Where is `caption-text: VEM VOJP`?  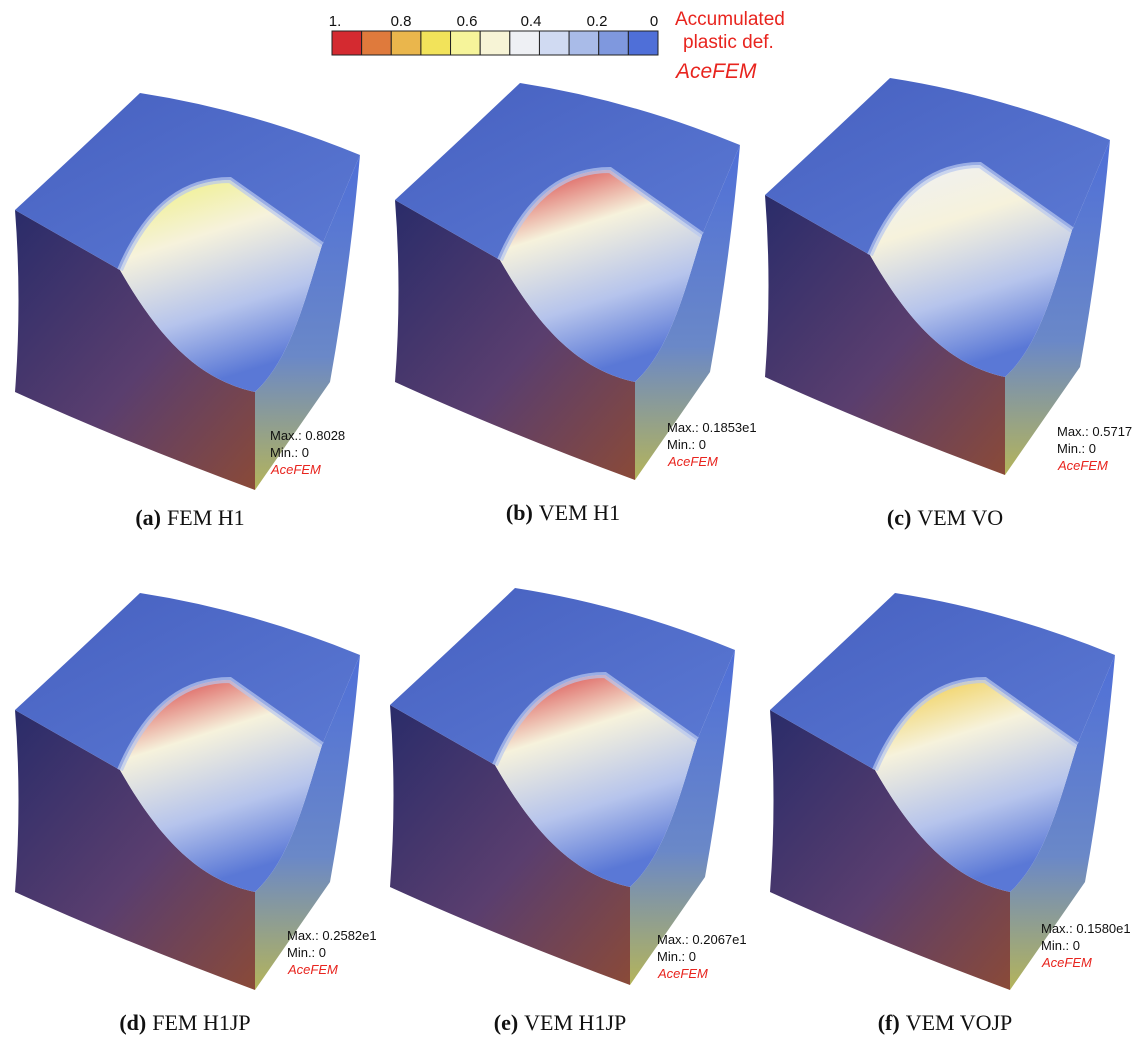
caption-text: VEM VOJP is located at coordinates (959, 1022).